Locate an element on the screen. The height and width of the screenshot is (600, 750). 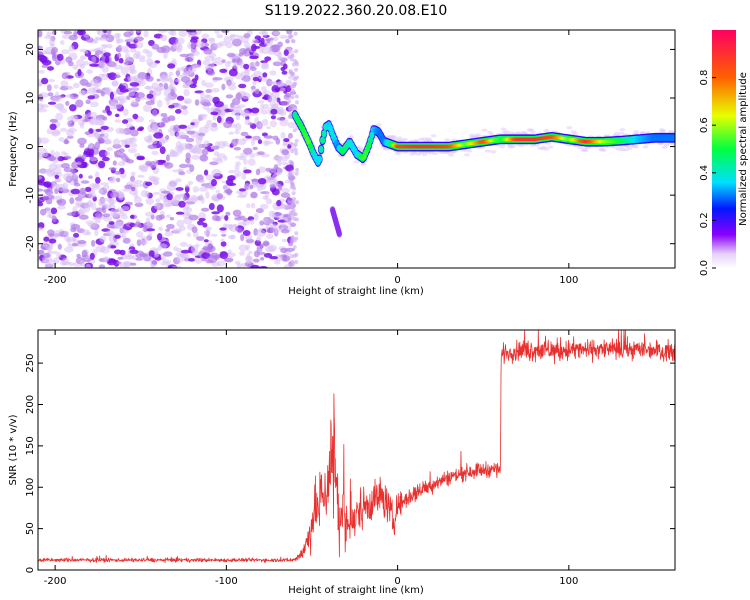
colorbar-gradient is located at coordinates (724, 149).